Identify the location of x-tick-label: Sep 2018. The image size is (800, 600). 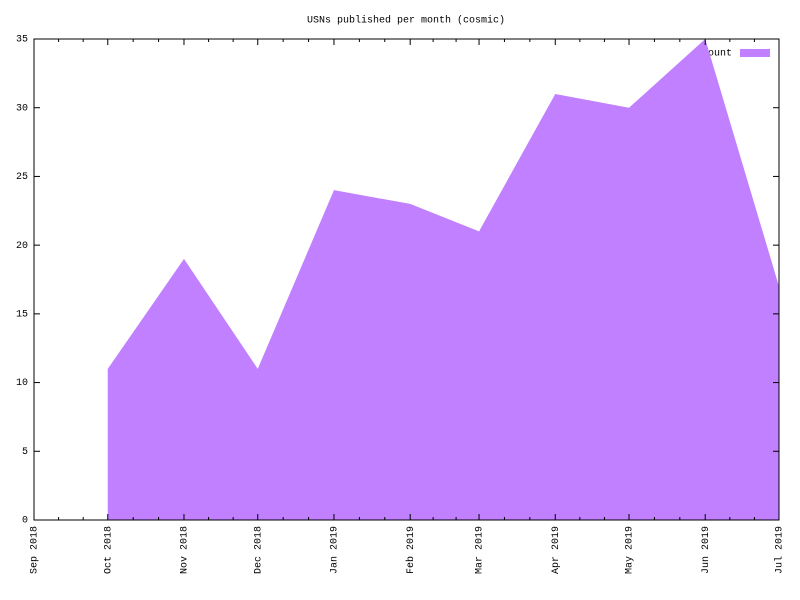
(35, 550).